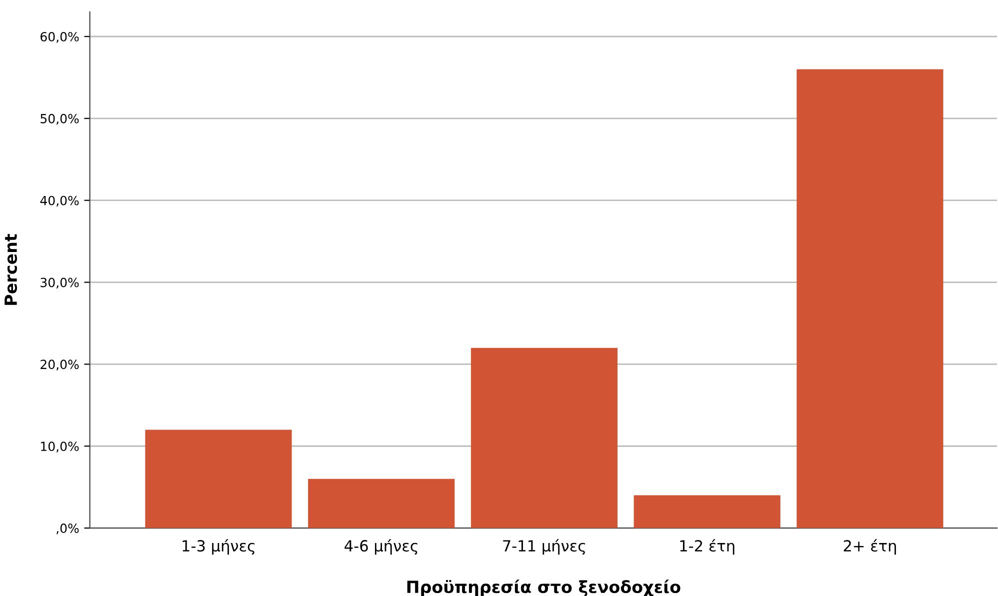 This screenshot has width=998, height=596. I want to click on y-tick-label: ,0%, so click(67, 529).